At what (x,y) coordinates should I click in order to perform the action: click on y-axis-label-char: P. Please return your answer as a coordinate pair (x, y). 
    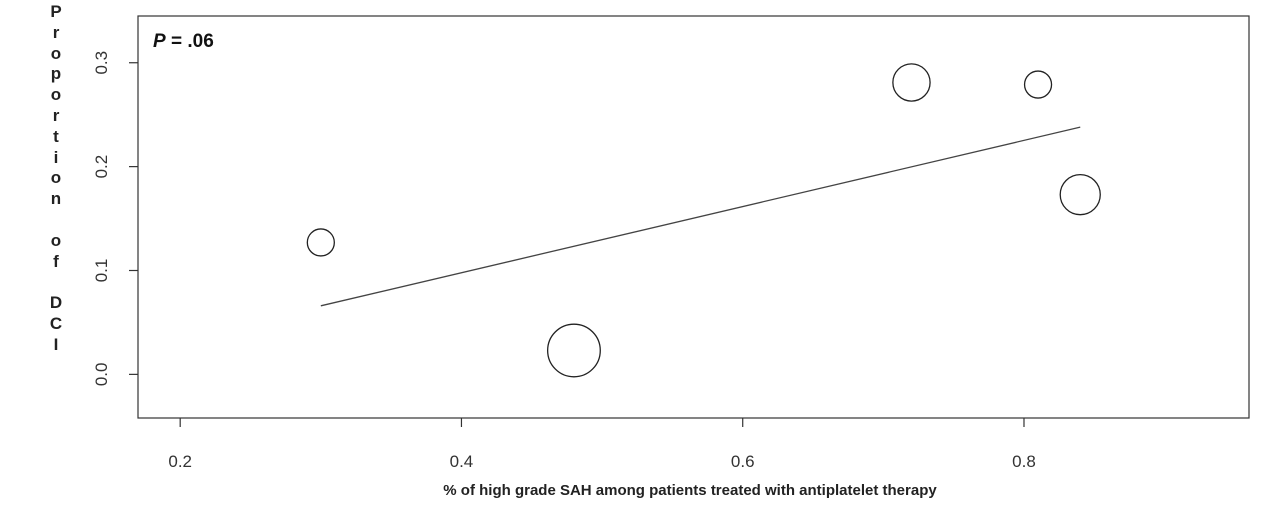
    Looking at the image, I should click on (56, 11).